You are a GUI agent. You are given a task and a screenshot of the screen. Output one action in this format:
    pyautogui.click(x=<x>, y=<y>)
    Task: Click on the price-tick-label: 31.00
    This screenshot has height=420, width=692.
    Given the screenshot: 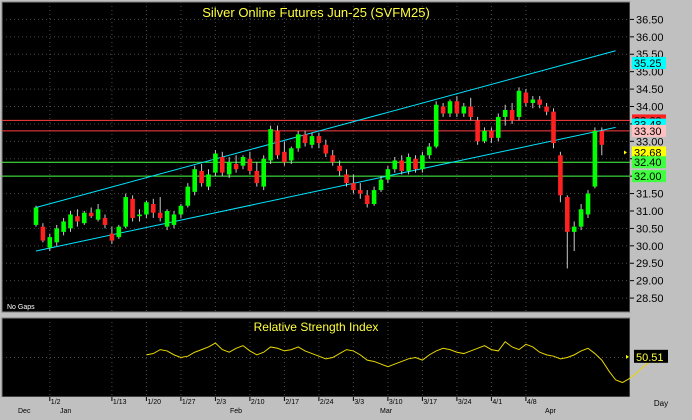 What is the action you would take?
    pyautogui.click(x=650, y=212)
    